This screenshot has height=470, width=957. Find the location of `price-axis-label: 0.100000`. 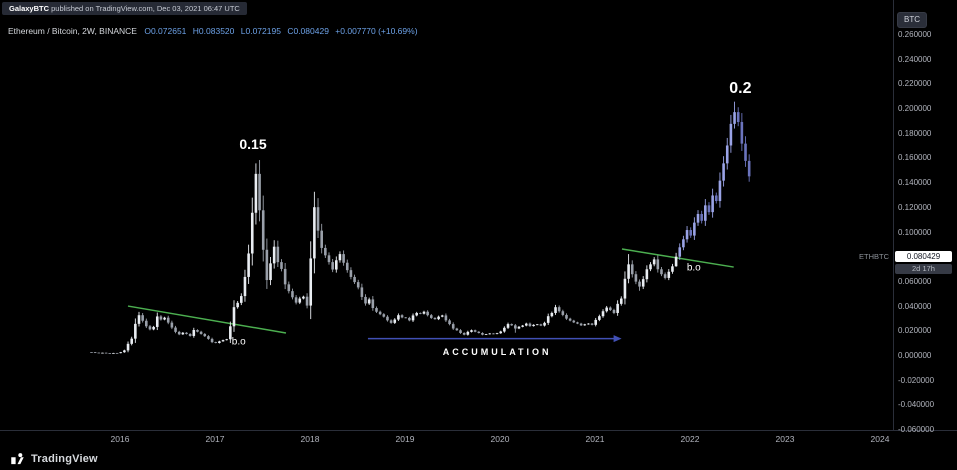

price-axis-label: 0.100000 is located at coordinates (915, 232).